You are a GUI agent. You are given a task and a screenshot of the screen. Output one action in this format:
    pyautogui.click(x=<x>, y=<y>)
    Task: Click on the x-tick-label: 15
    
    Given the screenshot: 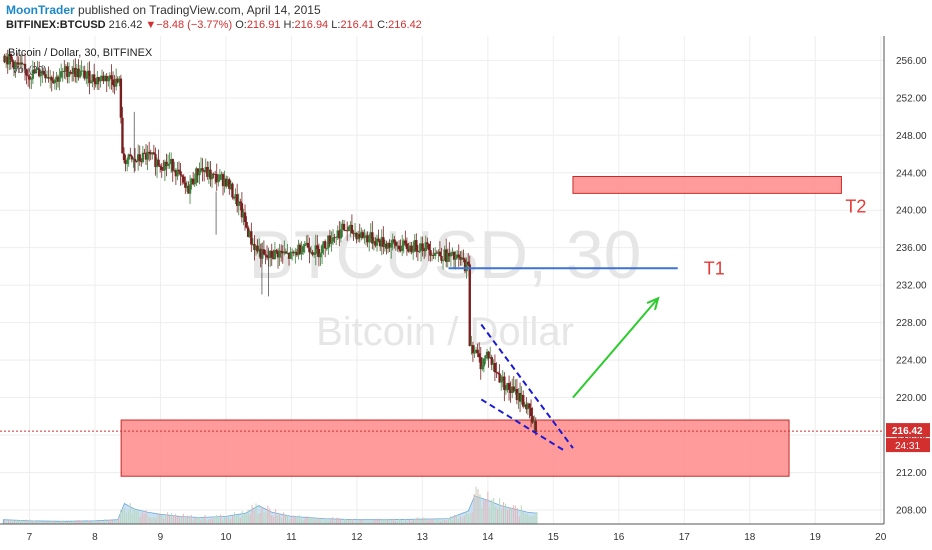 What is the action you would take?
    pyautogui.click(x=554, y=537)
    